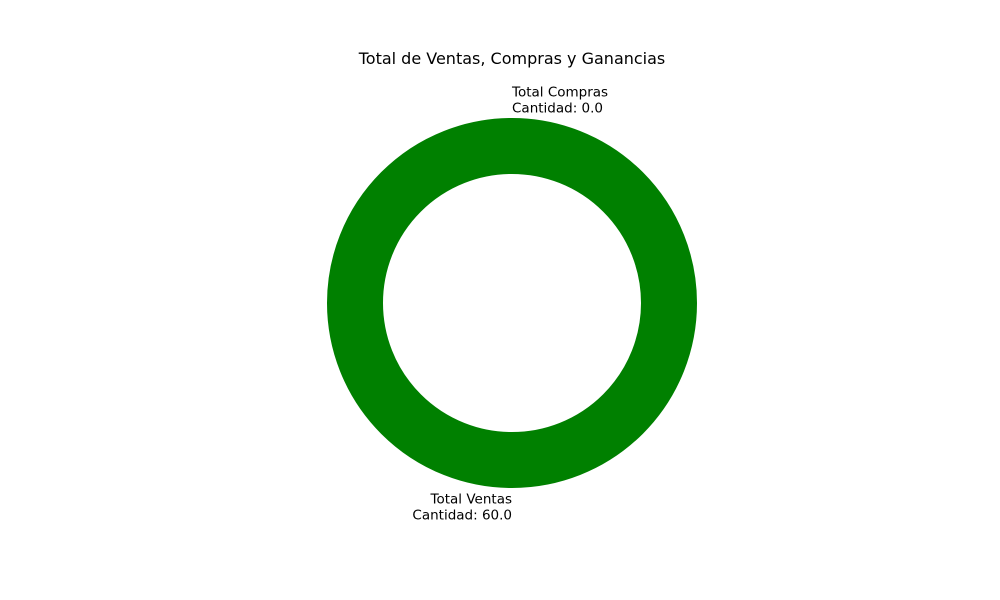  I want to click on slice-label-total-compras-name: Total Compras, so click(559, 93).